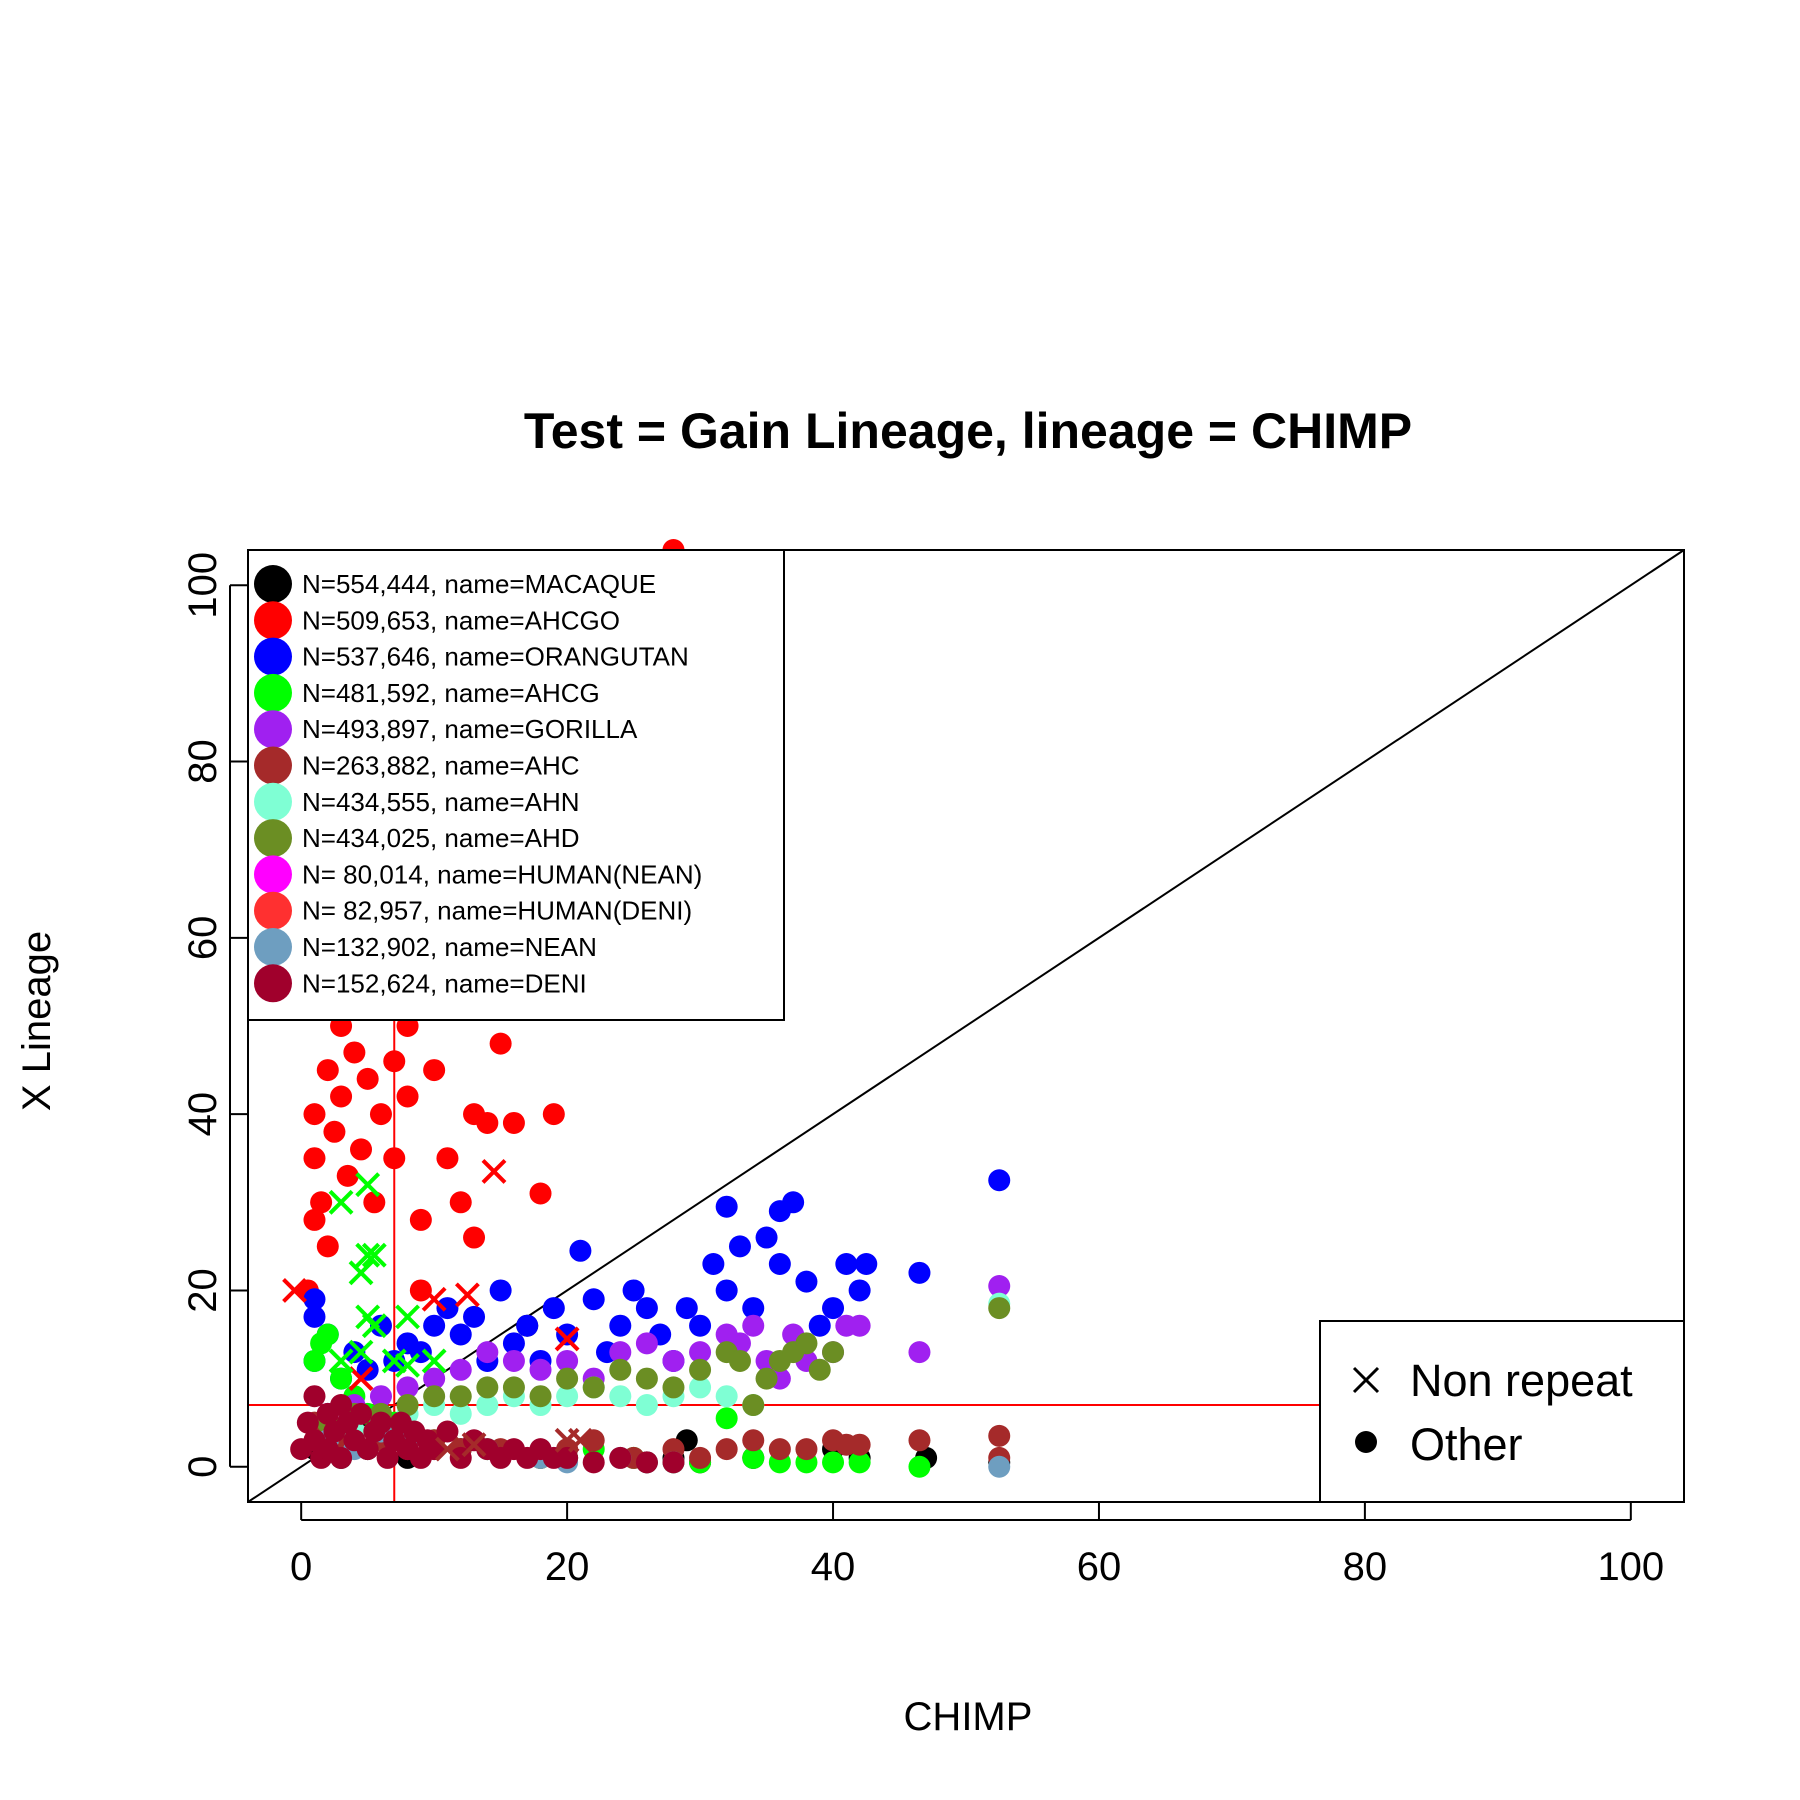 The width and height of the screenshot is (1800, 1800). Describe the element at coordinates (449, 947) in the screenshot. I see `legend-entry: N=132,902, name=NEAN` at that location.